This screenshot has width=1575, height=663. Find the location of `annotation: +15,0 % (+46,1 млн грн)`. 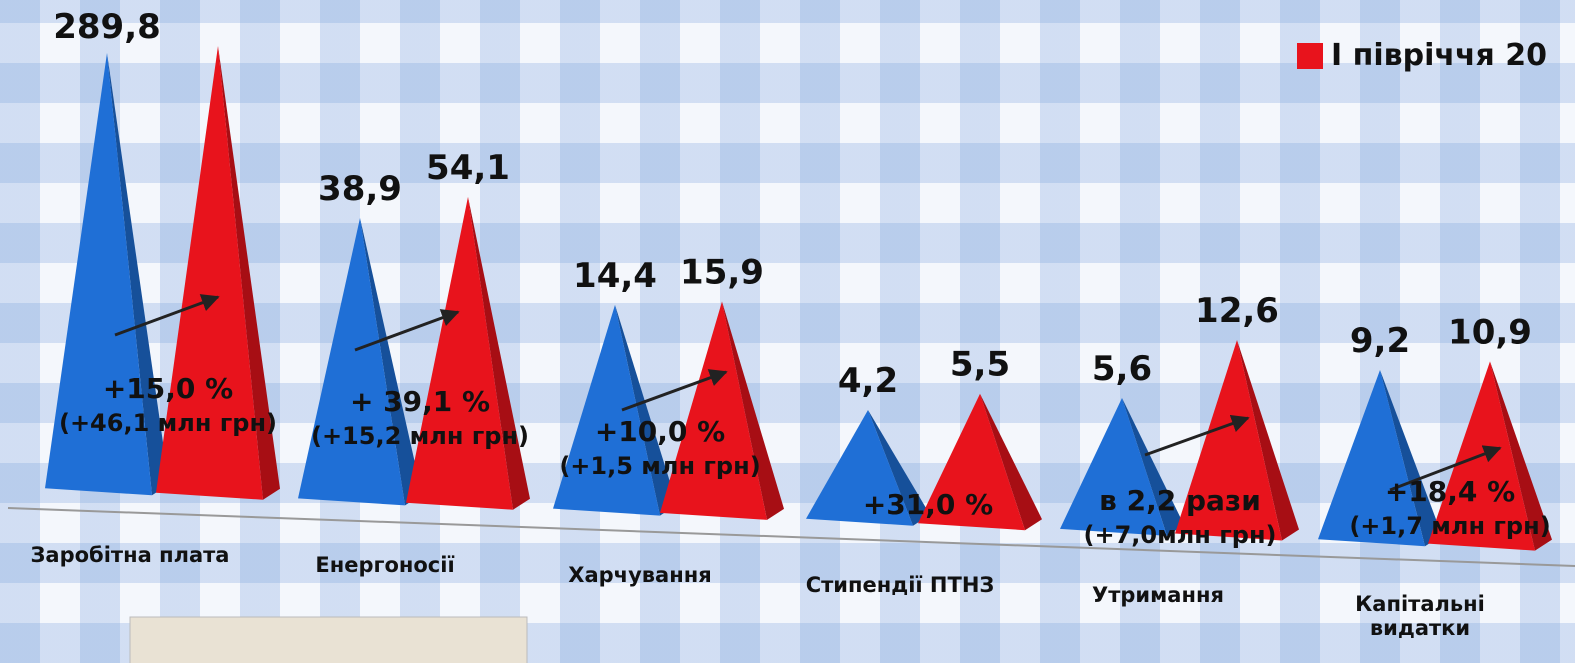

annotation: +15,0 % (+46,1 млн грн) is located at coordinates (168, 406).